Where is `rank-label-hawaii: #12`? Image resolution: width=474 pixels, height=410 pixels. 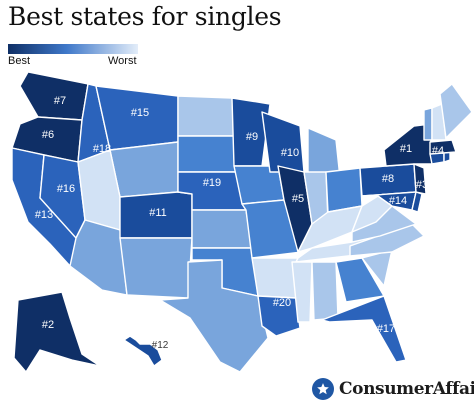 rank-label-hawaii: #12 is located at coordinates (160, 345).